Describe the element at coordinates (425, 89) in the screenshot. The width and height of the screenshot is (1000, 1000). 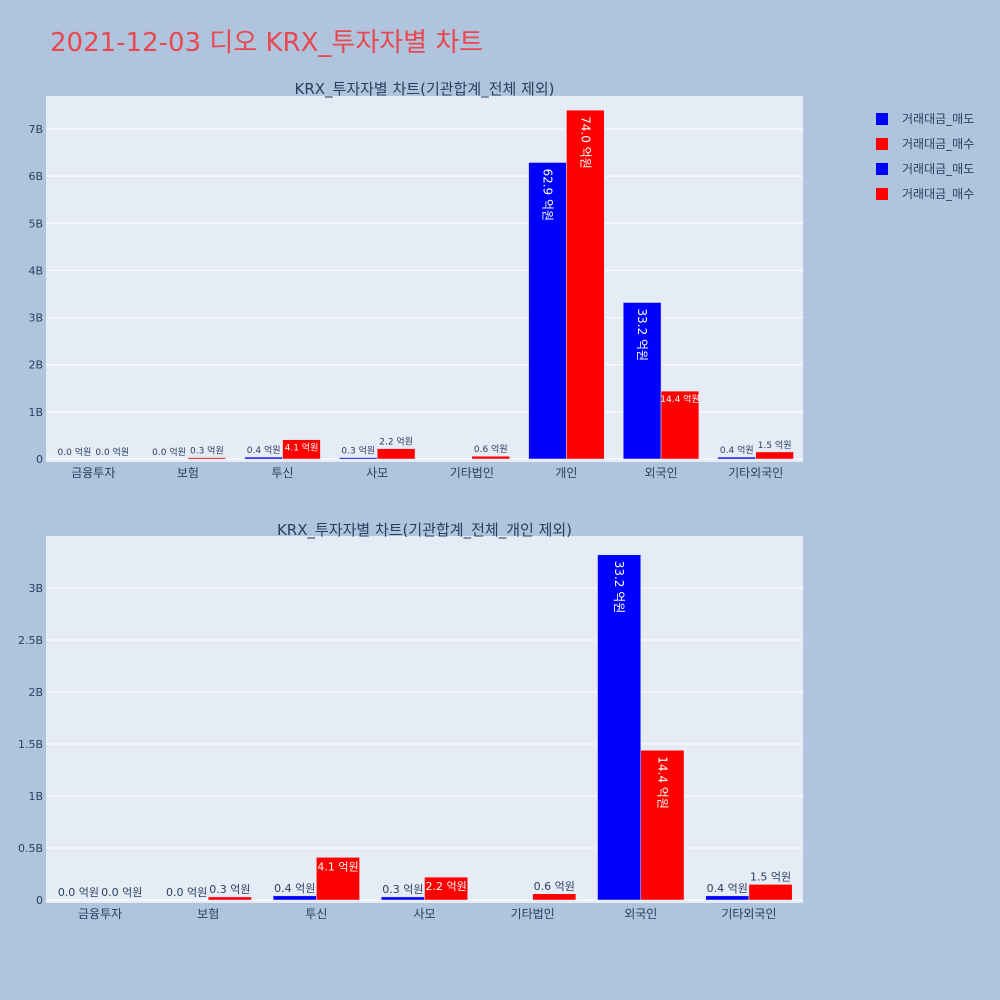
I see `chart-title: KRX_투자자별 차트(기관합계_전체 제외)` at that location.